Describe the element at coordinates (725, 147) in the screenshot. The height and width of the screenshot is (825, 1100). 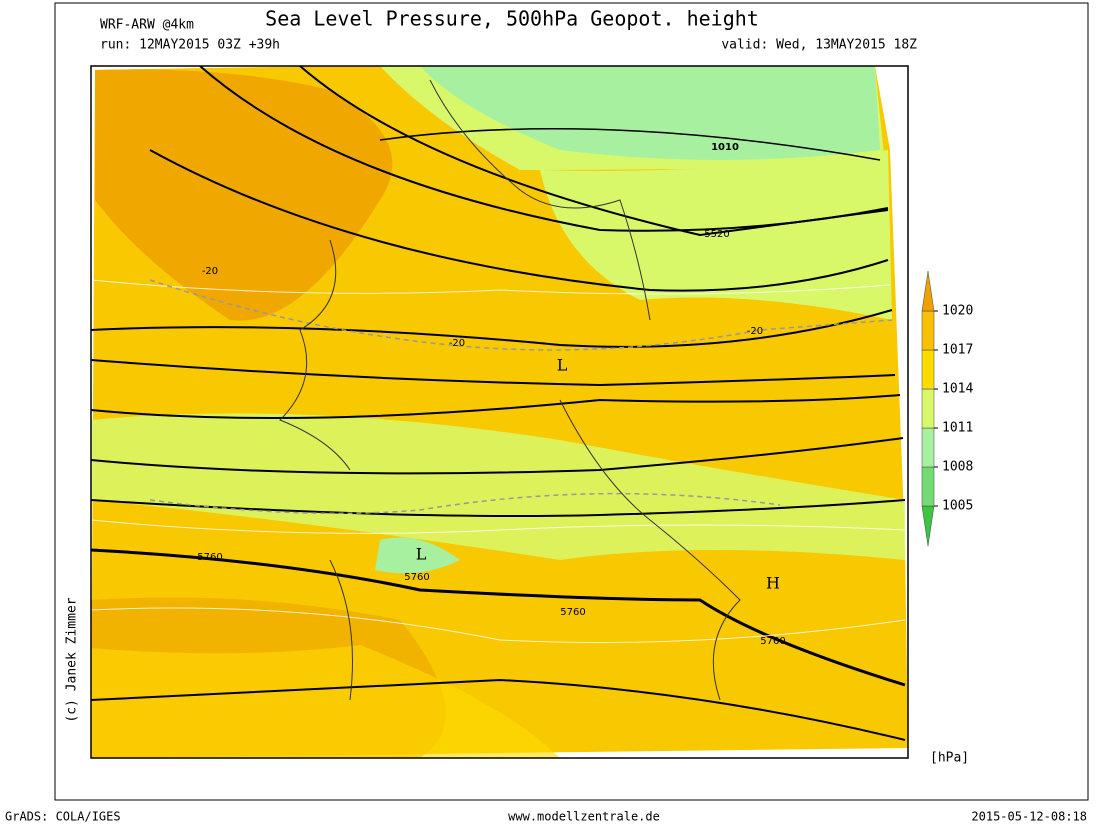
I see `contour-label: 1010` at that location.